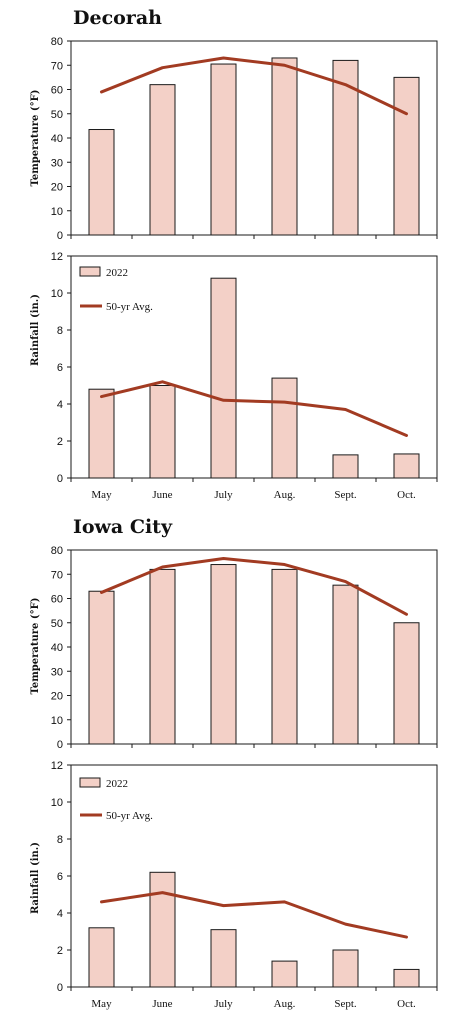 This screenshot has height=1024, width=466. I want to click on chart-title: Iowa City, so click(123, 527).